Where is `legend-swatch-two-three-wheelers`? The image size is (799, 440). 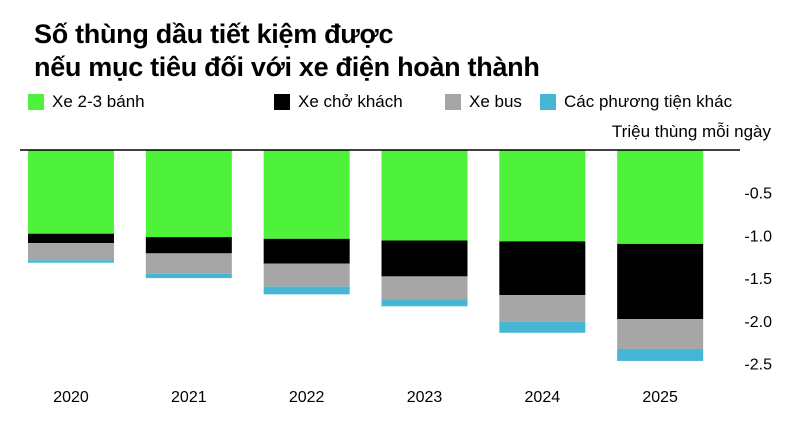 legend-swatch-two-three-wheelers is located at coordinates (36, 102).